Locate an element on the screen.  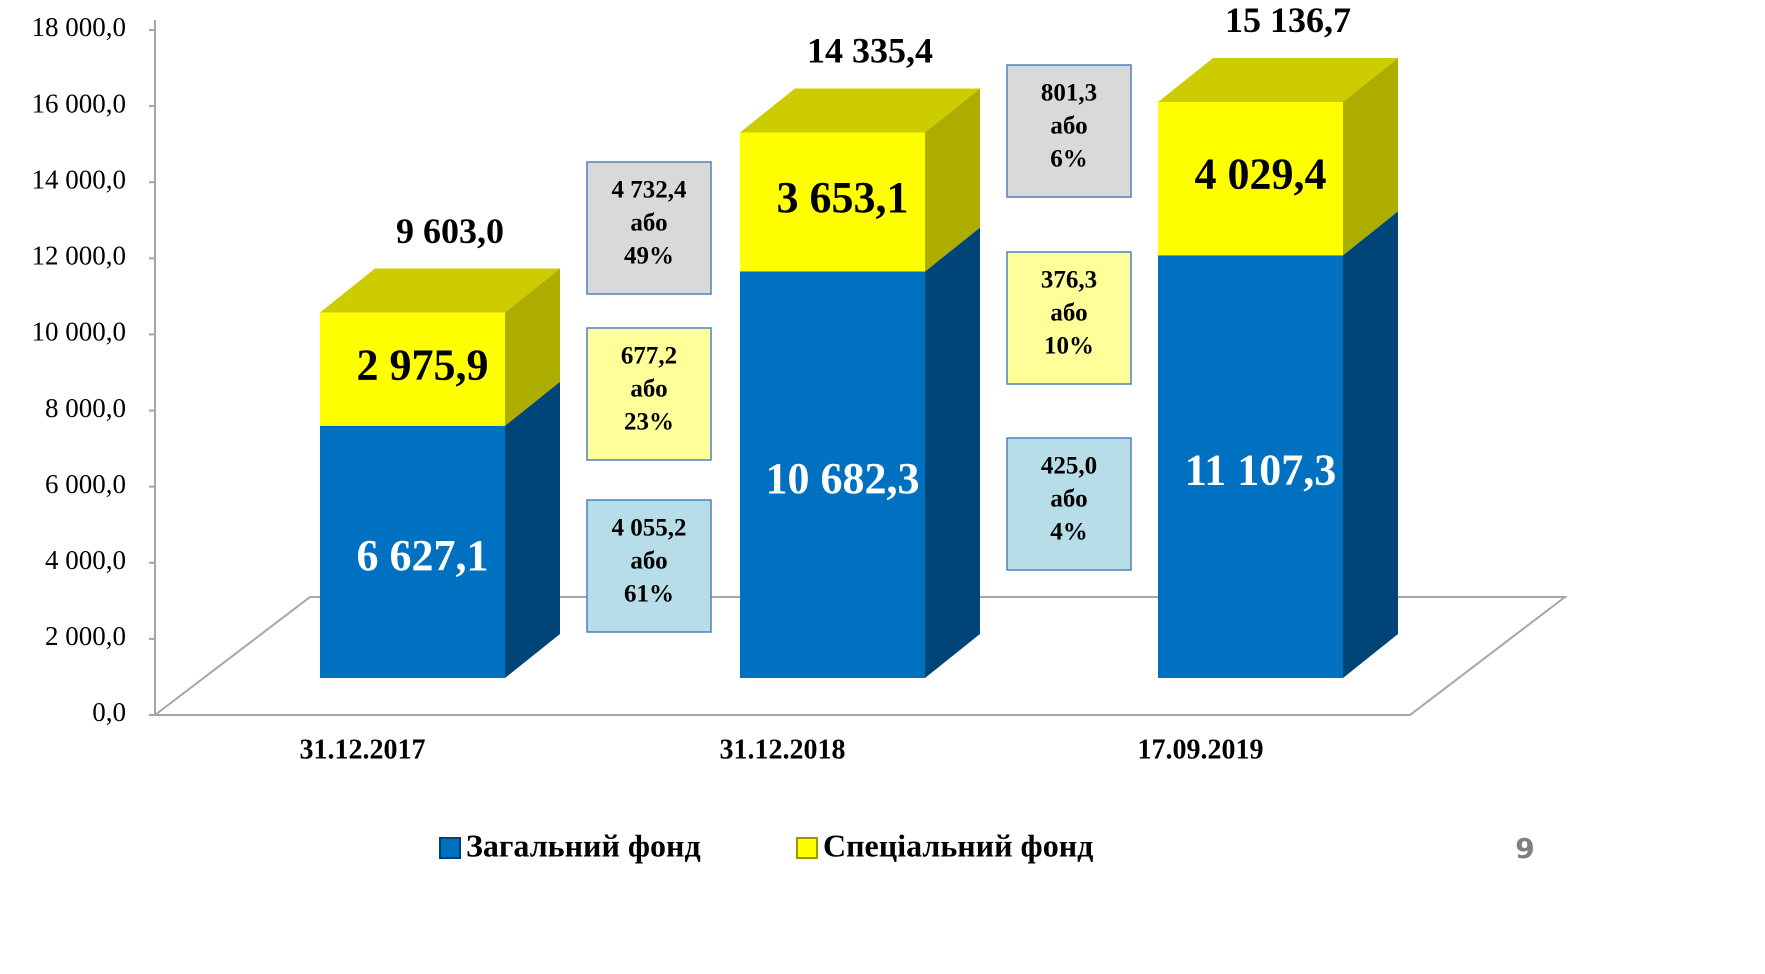
page-number: 9 is located at coordinates (1524, 848).